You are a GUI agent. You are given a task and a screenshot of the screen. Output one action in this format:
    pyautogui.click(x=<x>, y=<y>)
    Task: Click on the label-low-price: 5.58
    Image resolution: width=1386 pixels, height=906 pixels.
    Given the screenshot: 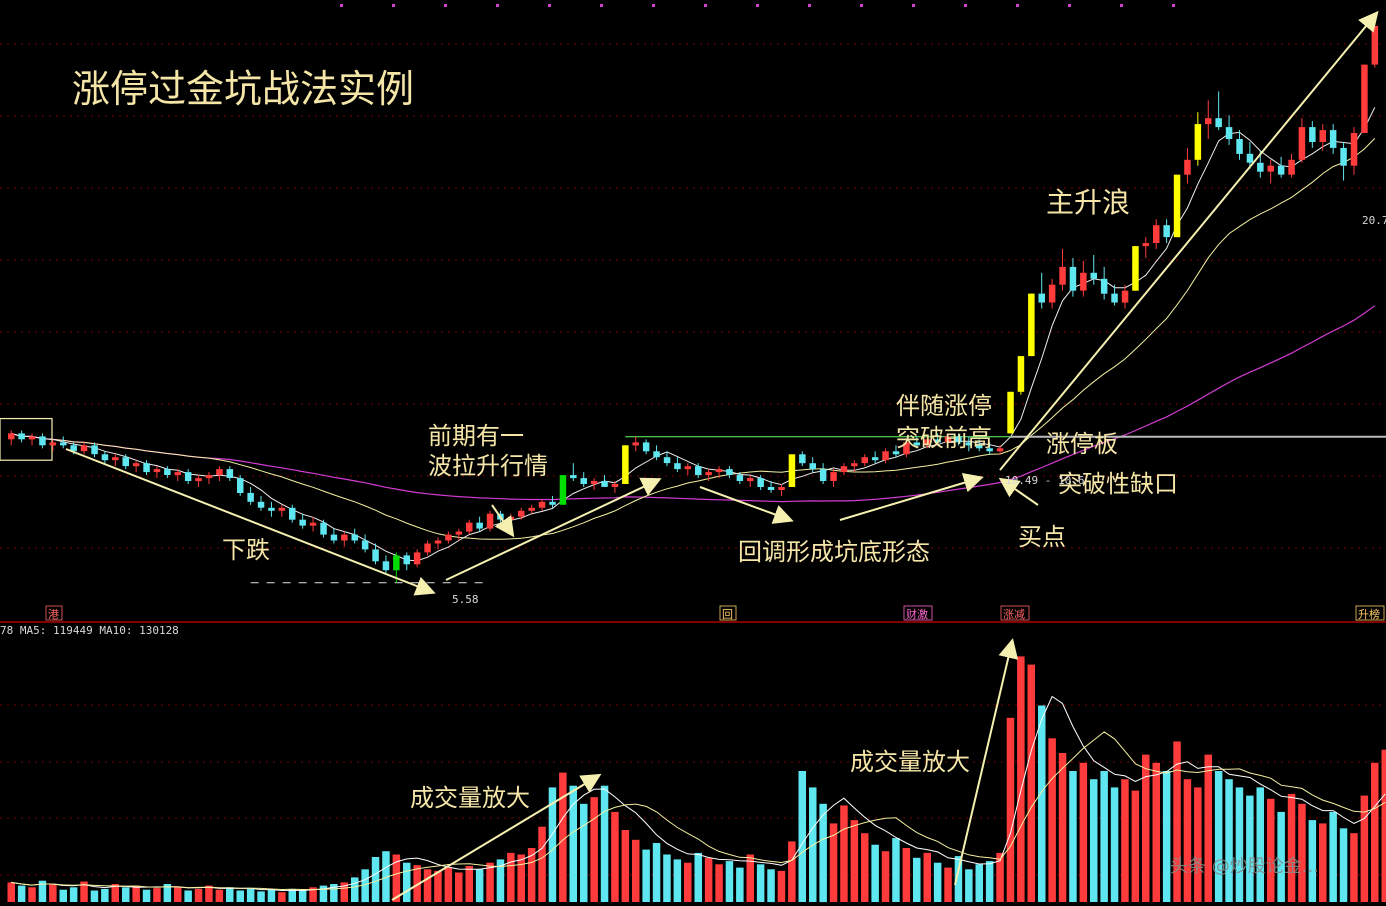 What is the action you would take?
    pyautogui.click(x=465, y=599)
    